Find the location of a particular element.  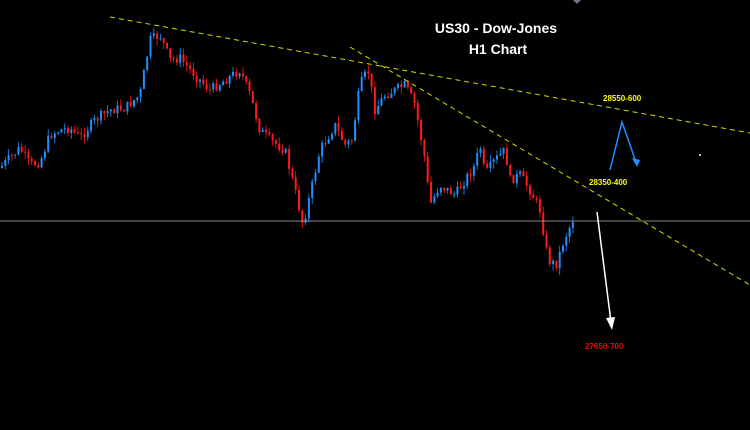

chart-title: US30 - Dow-Jones is located at coordinates (496, 28).